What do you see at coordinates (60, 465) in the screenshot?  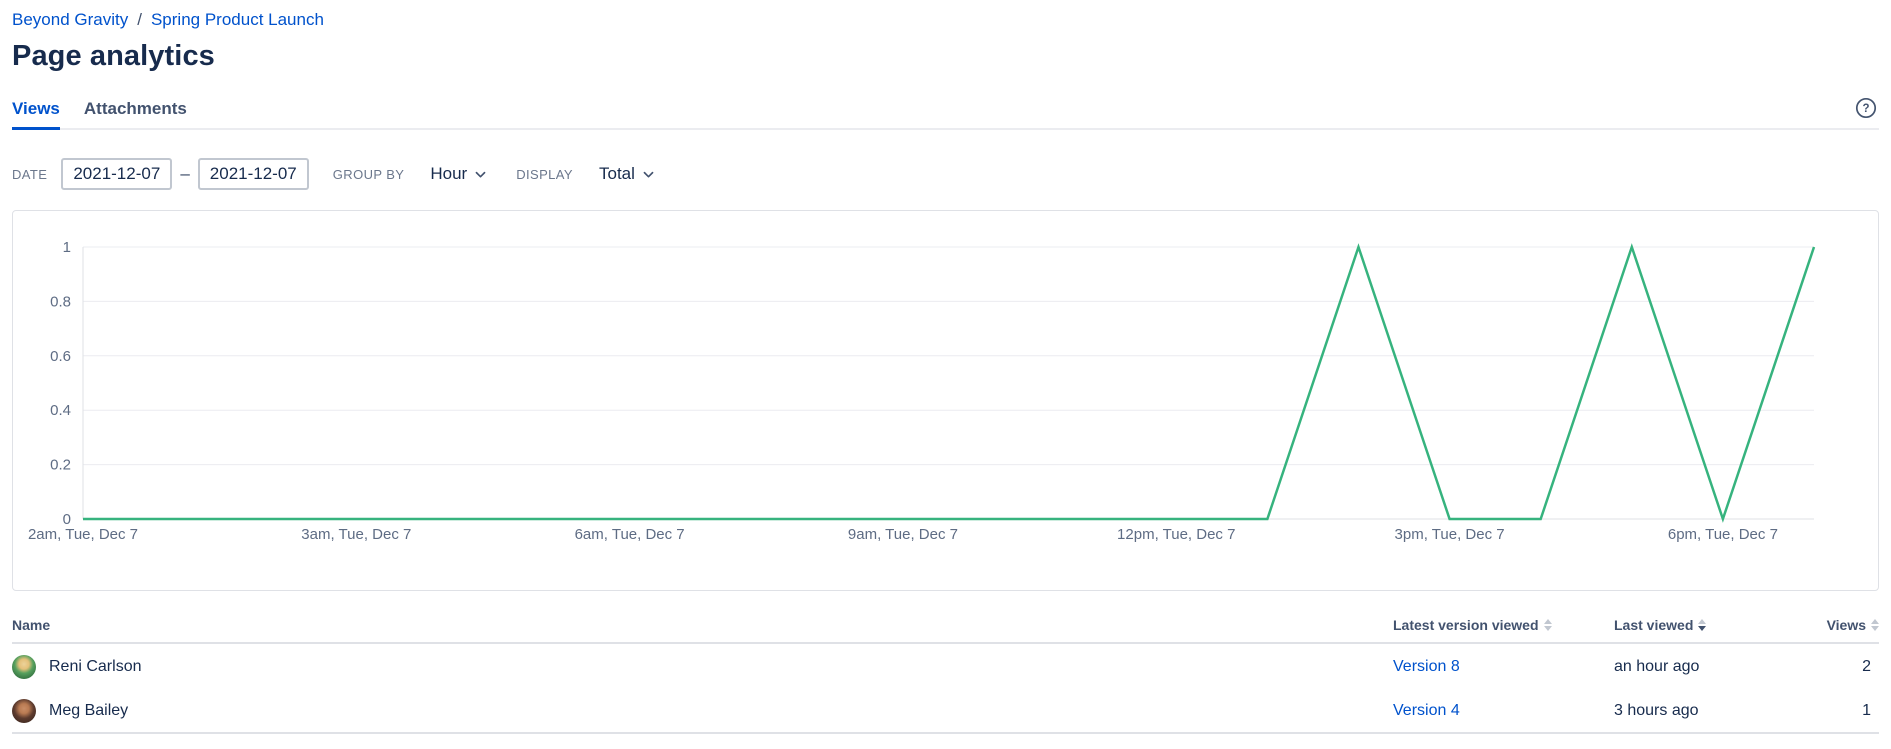 I see `y-axis-tick-label: 0.2` at bounding box center [60, 465].